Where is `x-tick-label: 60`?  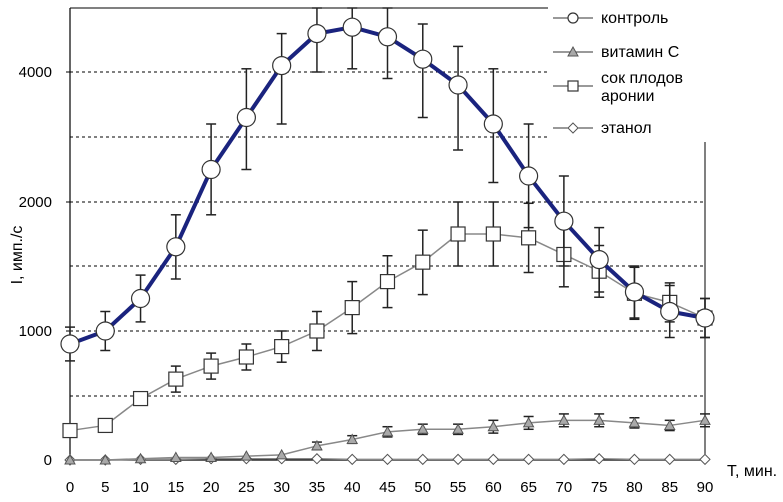 x-tick-label: 60 is located at coordinates (493, 487).